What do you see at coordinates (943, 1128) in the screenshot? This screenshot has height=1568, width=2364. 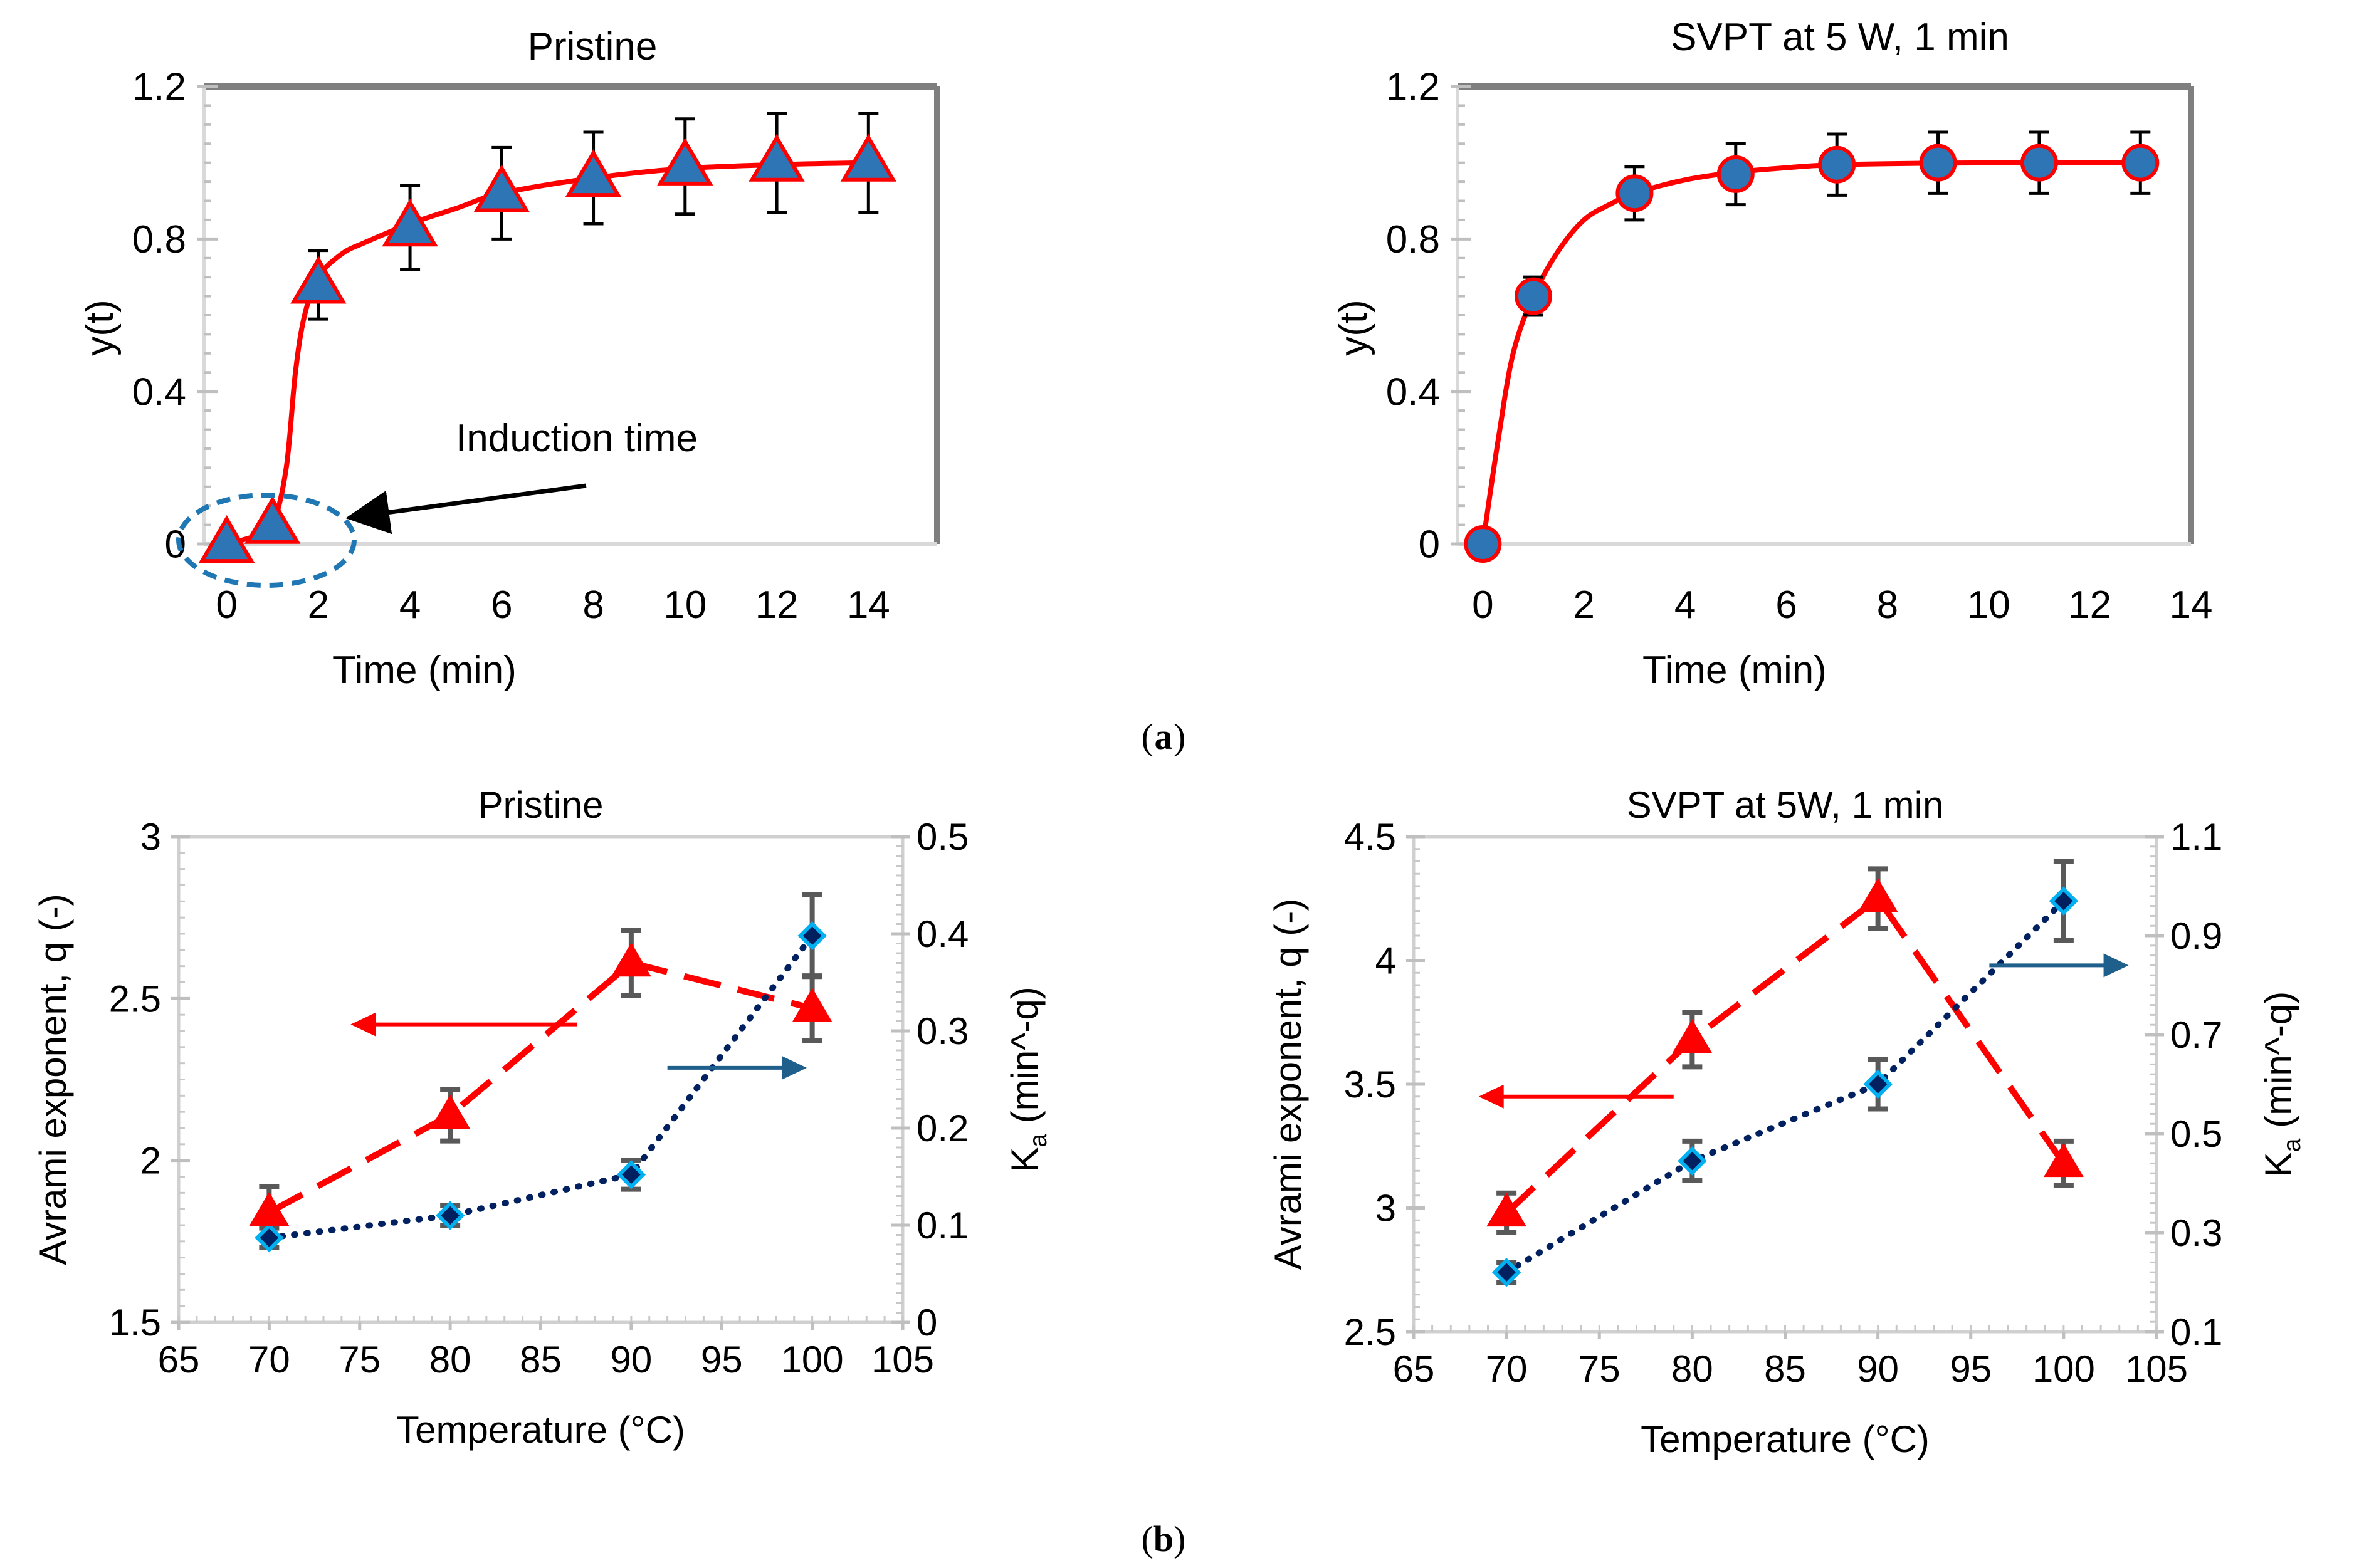 I see `y2-tick-label: 0.2` at bounding box center [943, 1128].